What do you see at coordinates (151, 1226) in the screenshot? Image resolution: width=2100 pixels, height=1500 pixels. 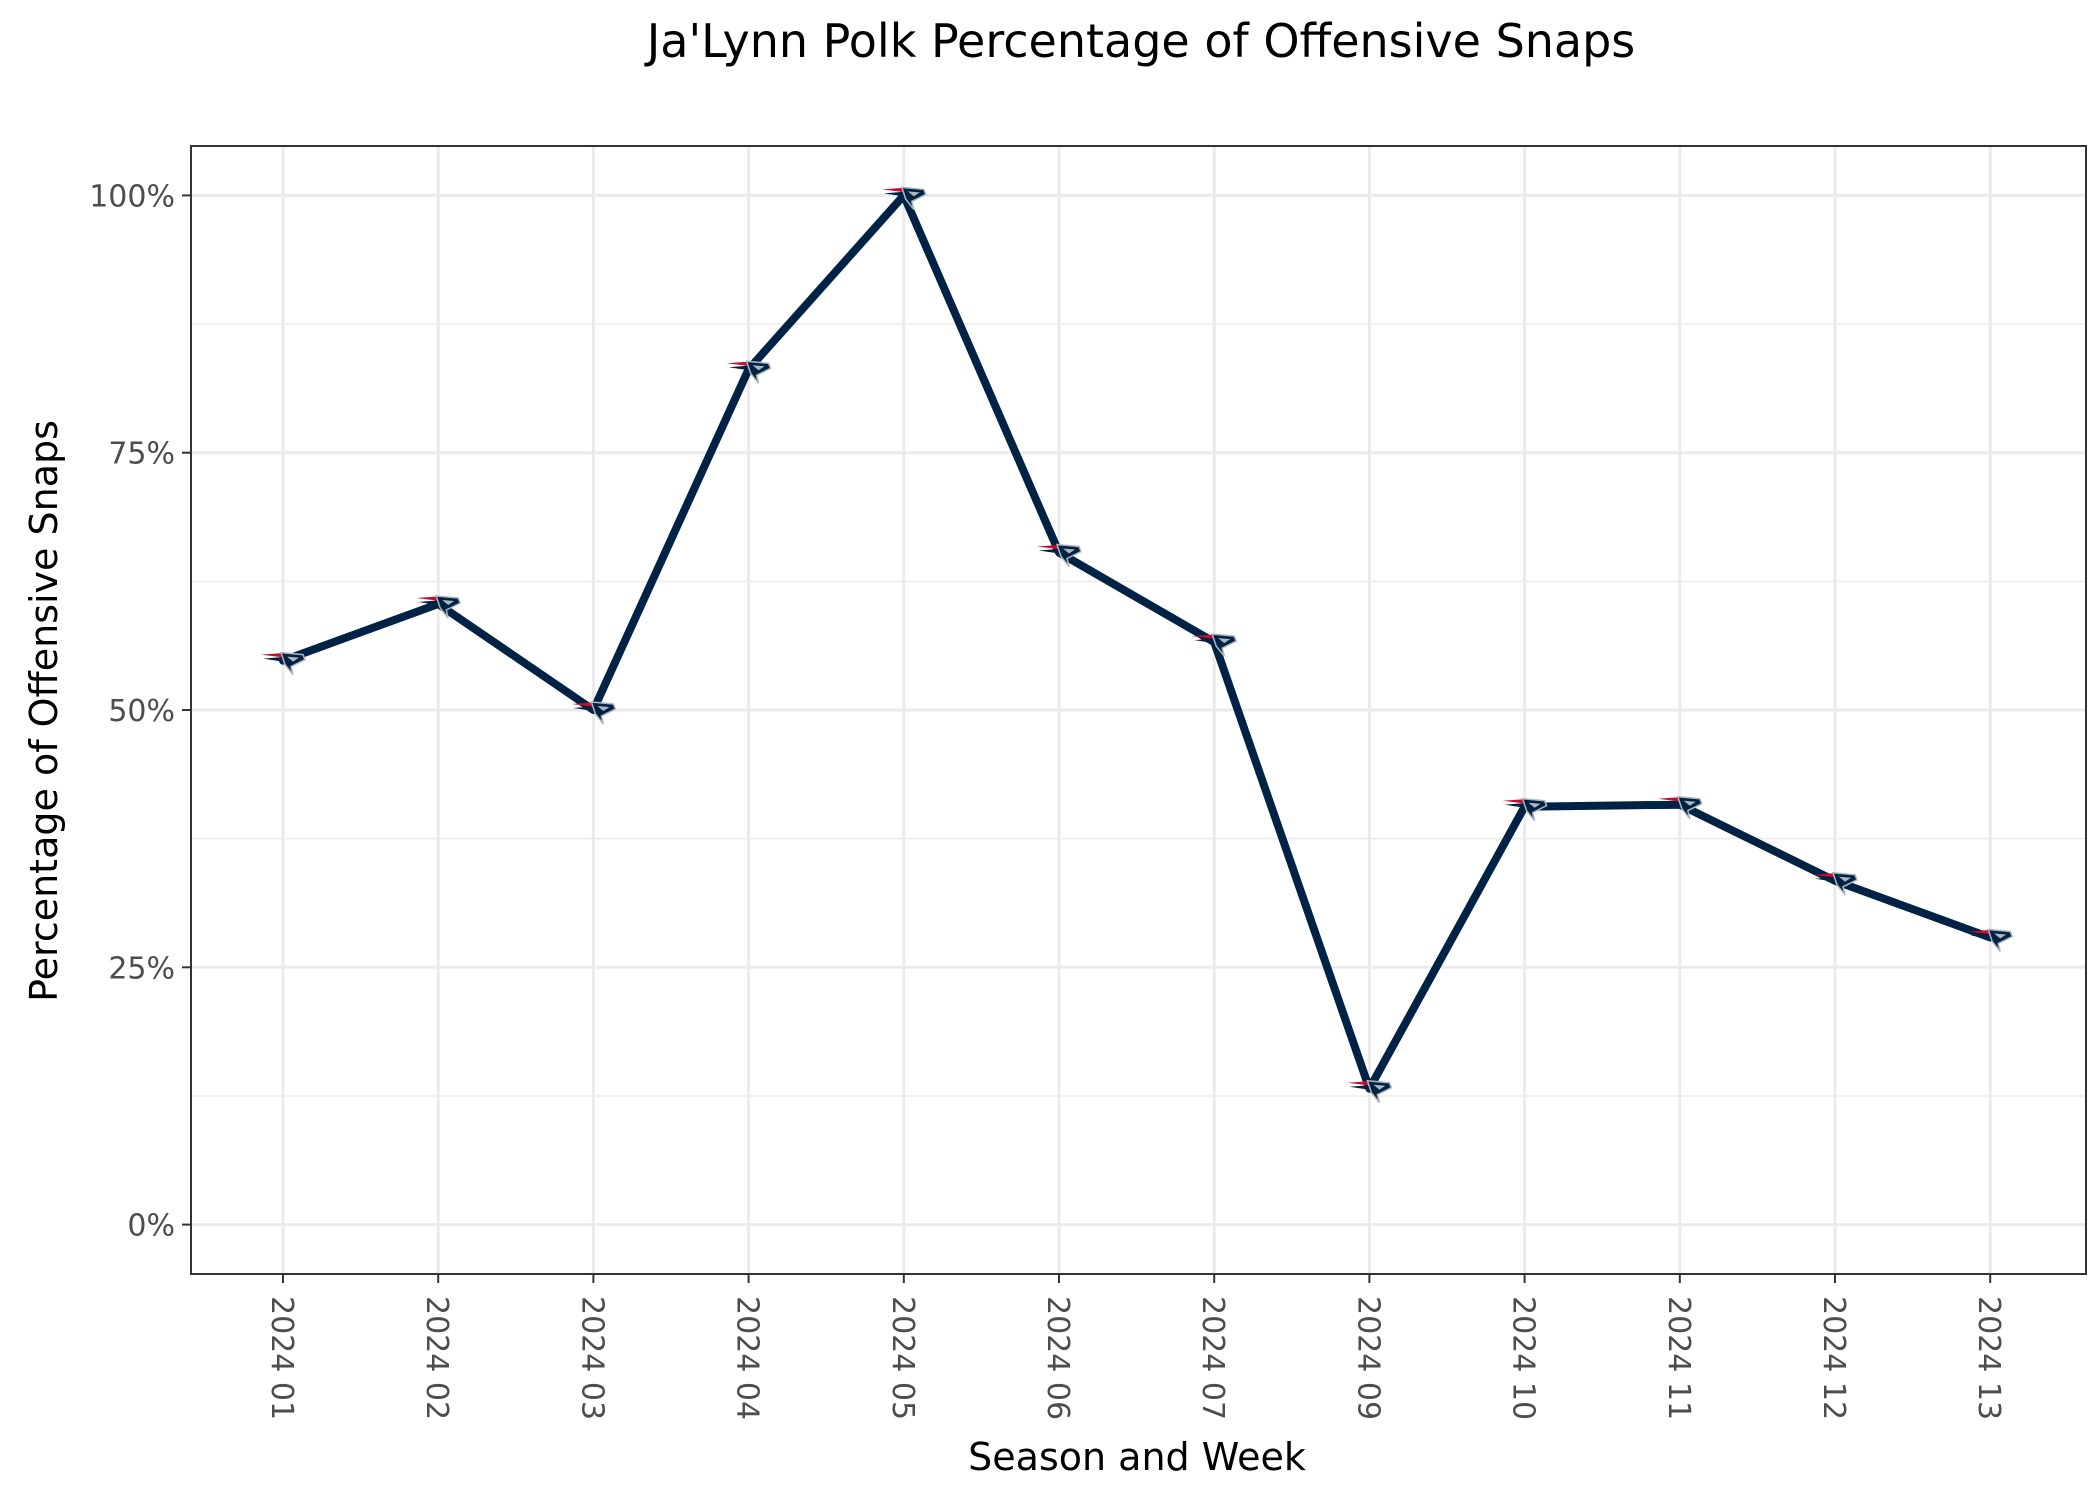 I see `y-tick-label: 0%` at bounding box center [151, 1226].